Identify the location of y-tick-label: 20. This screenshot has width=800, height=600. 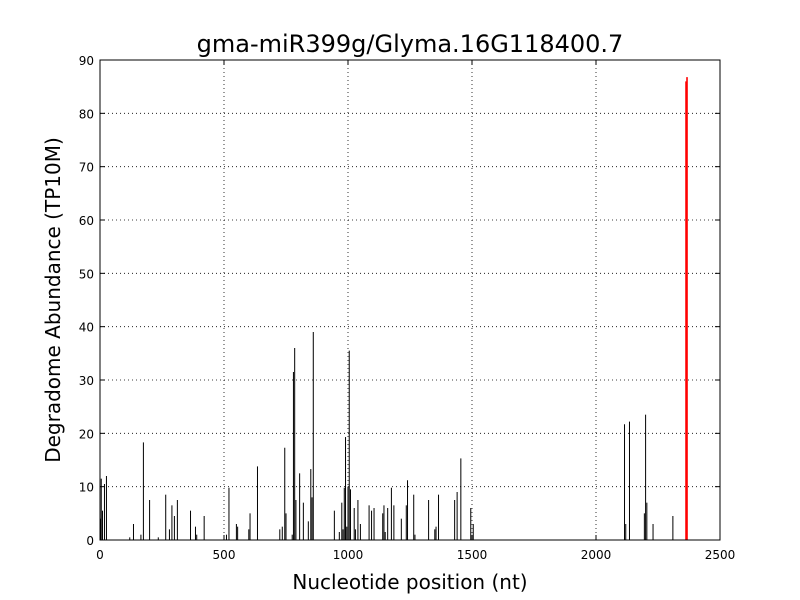
(86, 434).